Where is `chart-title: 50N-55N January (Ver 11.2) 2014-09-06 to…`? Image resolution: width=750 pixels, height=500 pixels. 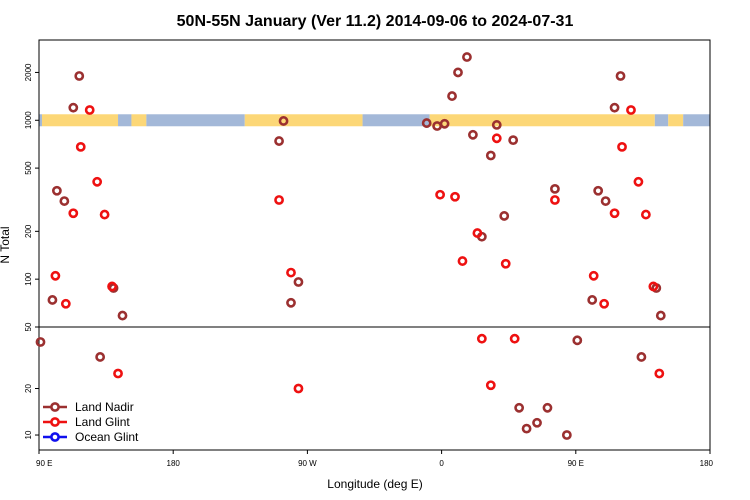 chart-title: 50N-55N January (Ver 11.2) 2014-09-06 to… is located at coordinates (375, 21).